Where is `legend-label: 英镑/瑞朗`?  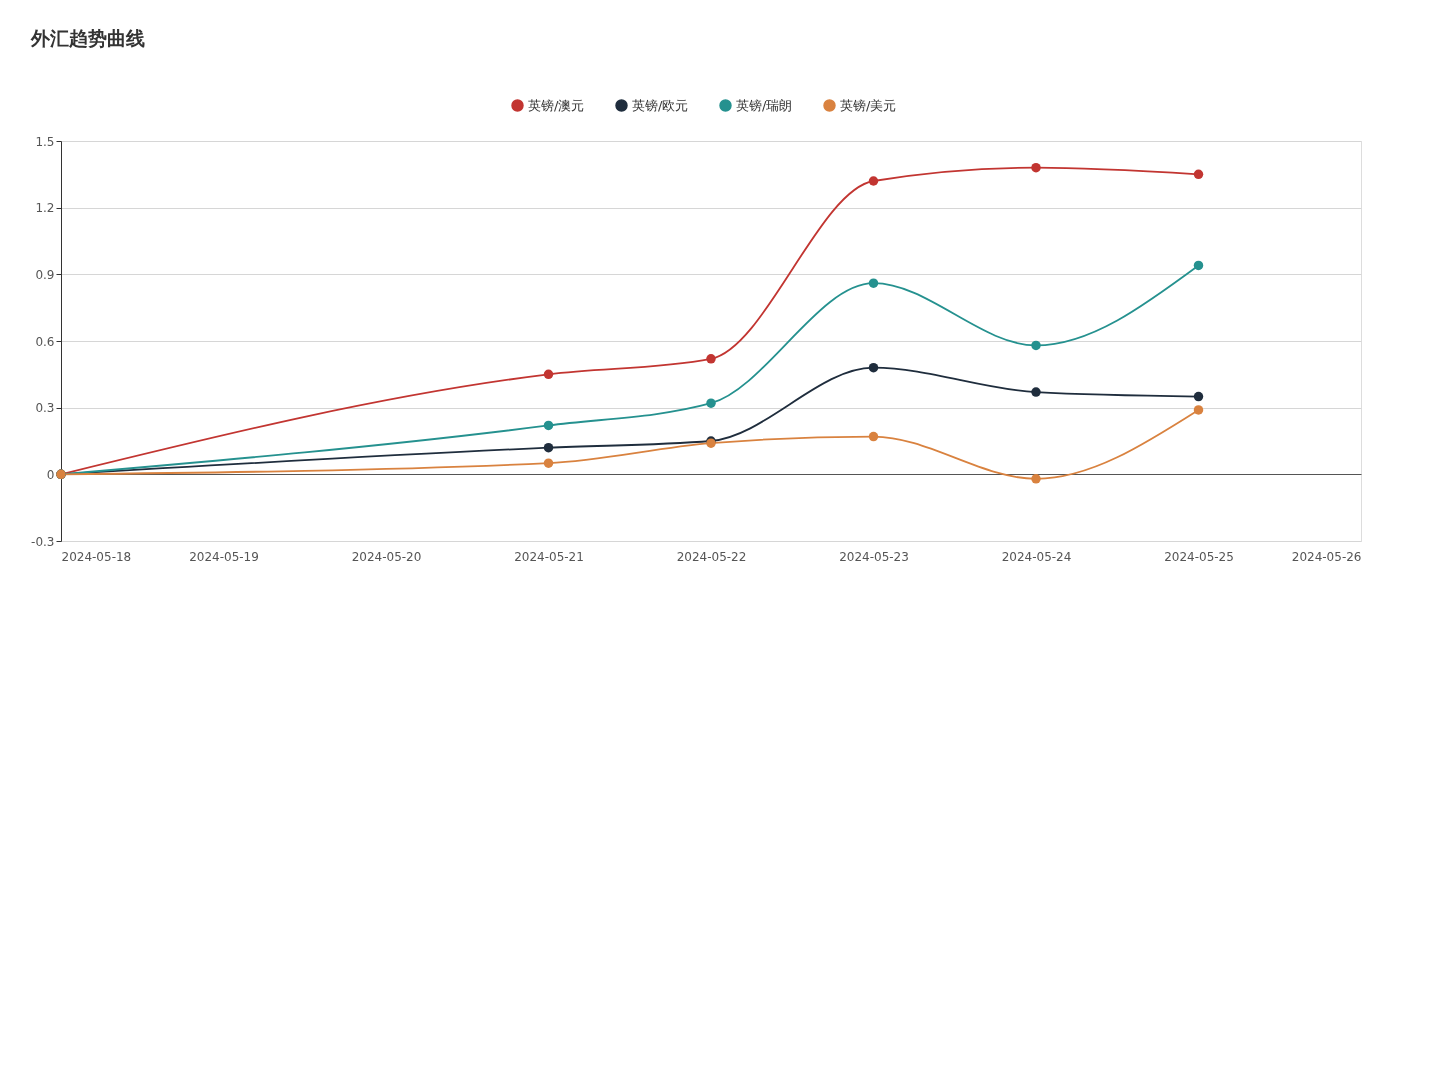 legend-label: 英镑/瑞朗 is located at coordinates (764, 105).